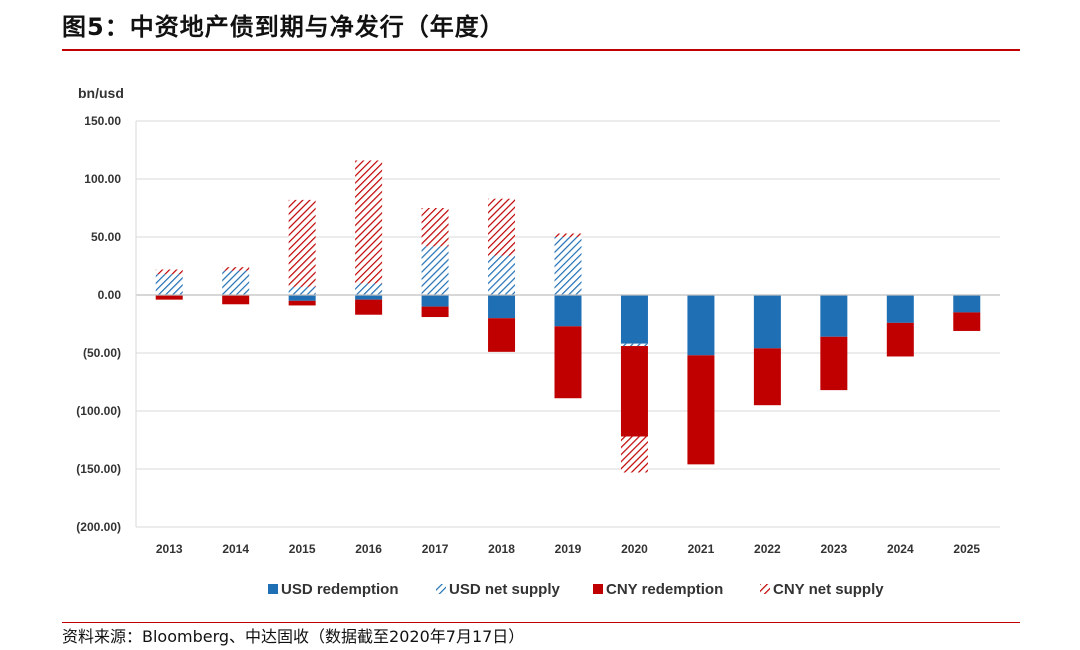 This screenshot has width=1080, height=650. I want to click on source-divider, so click(541, 622).